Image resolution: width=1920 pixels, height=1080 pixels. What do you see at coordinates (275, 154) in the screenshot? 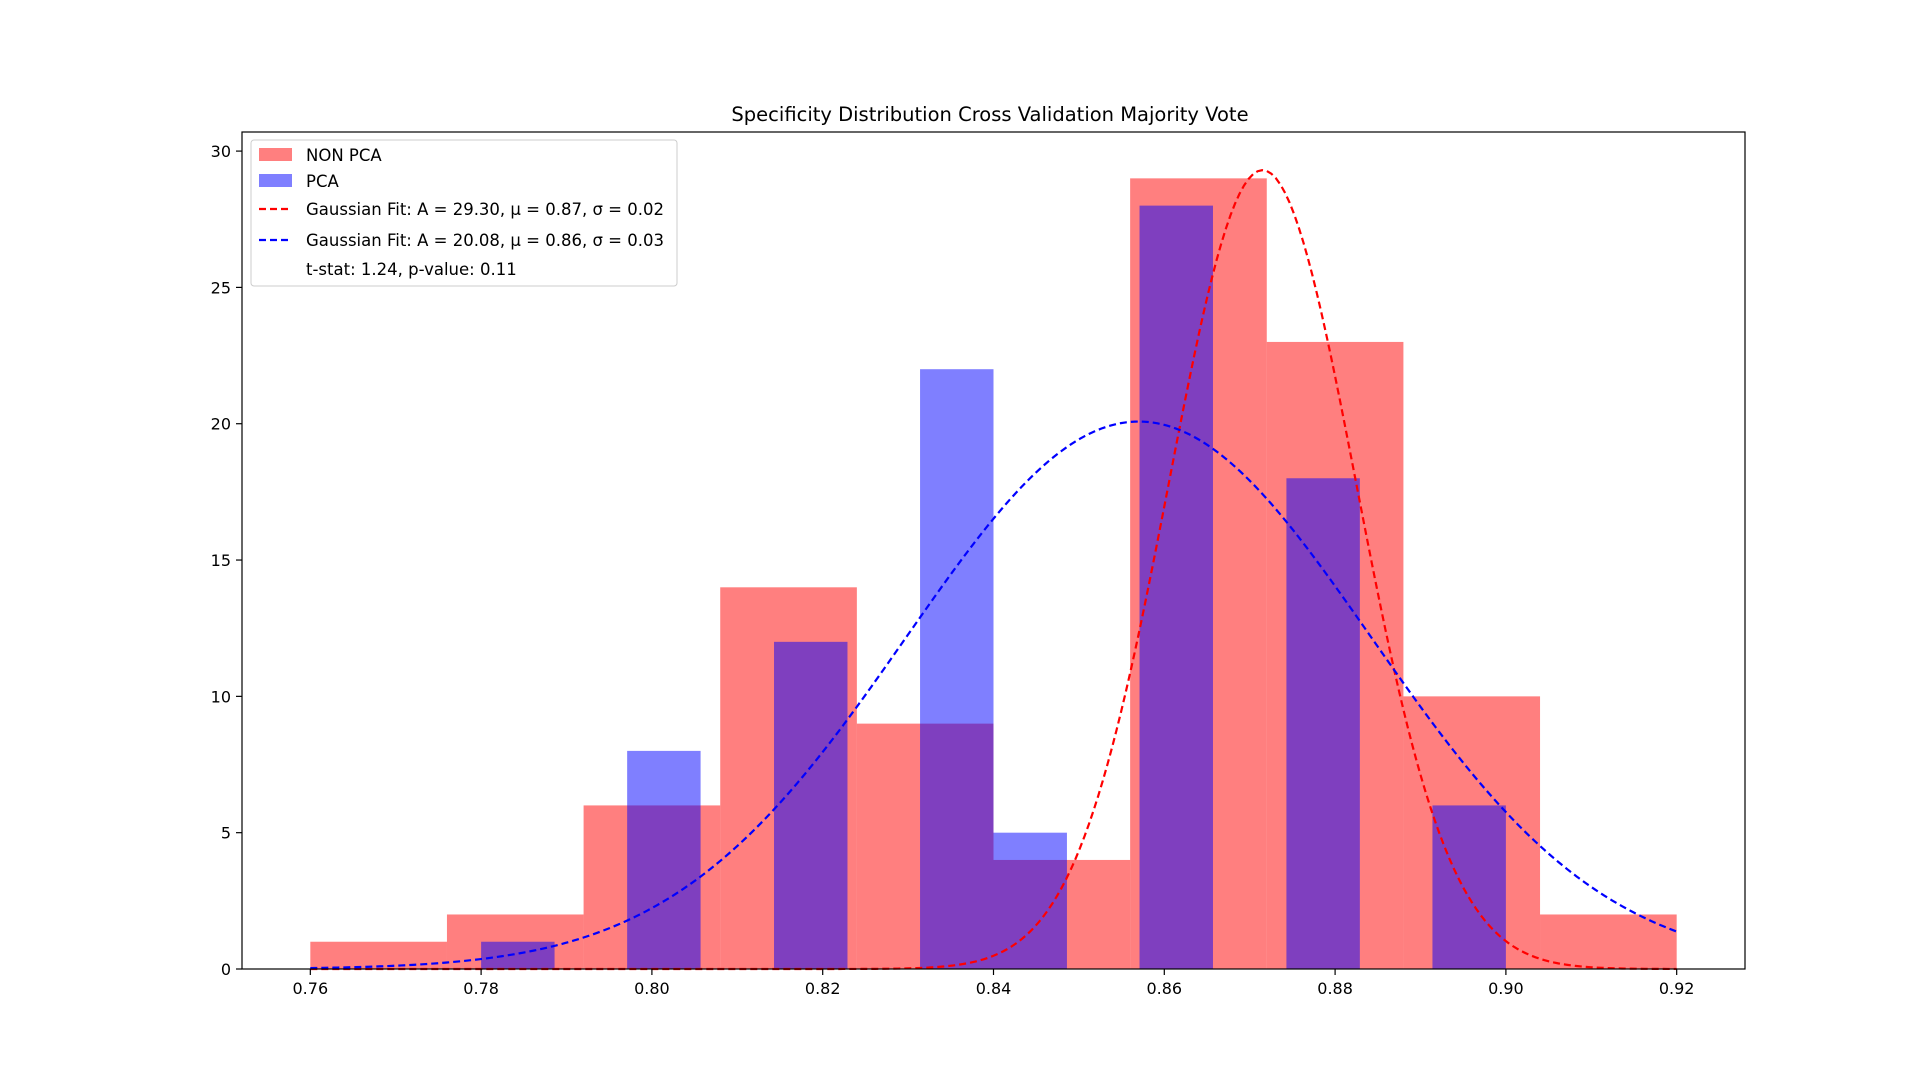
I see `legend-swatch-non-pca` at bounding box center [275, 154].